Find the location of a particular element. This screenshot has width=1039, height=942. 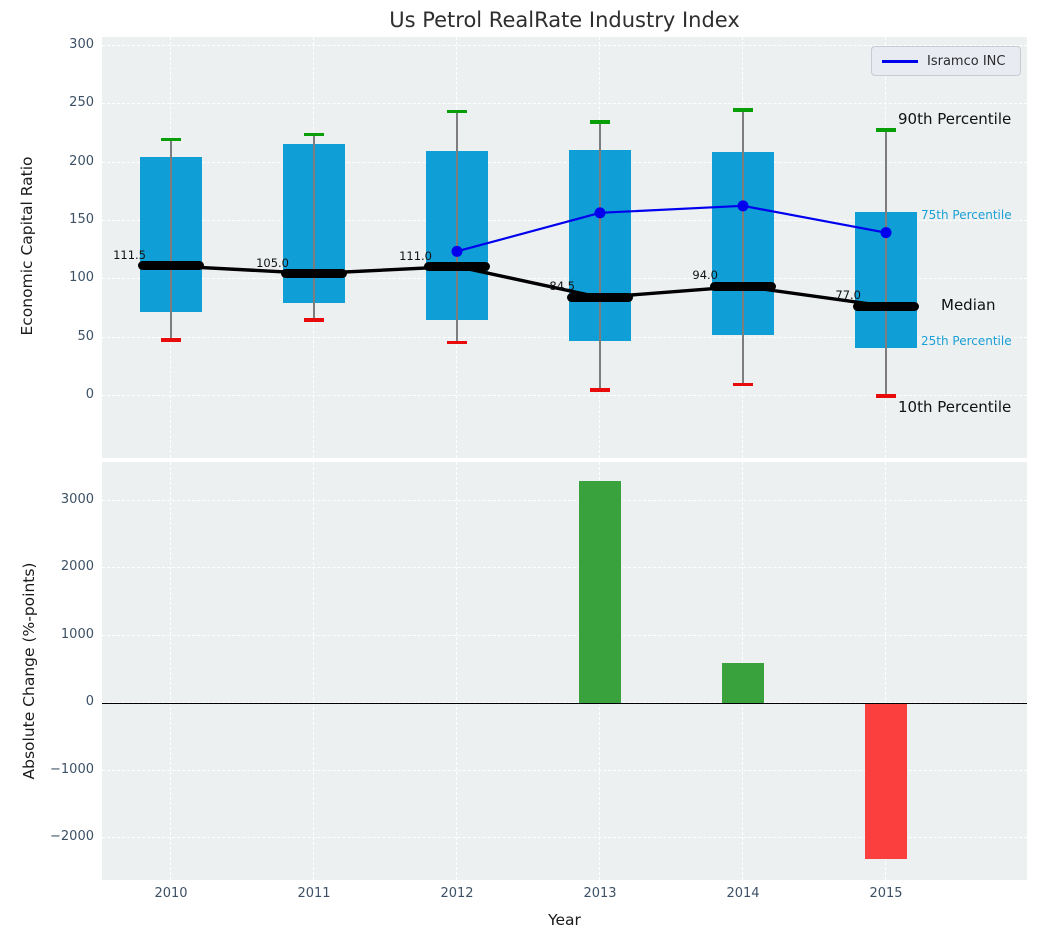

bottom-y-tick-label: 1000 is located at coordinates (77, 634).